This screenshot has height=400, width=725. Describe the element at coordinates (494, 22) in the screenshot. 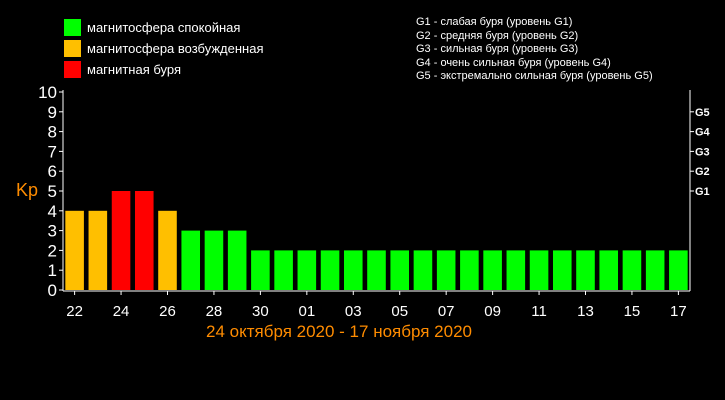

I see `storm-level-g1: G1 - слабая буря (уровень G1)` at that location.